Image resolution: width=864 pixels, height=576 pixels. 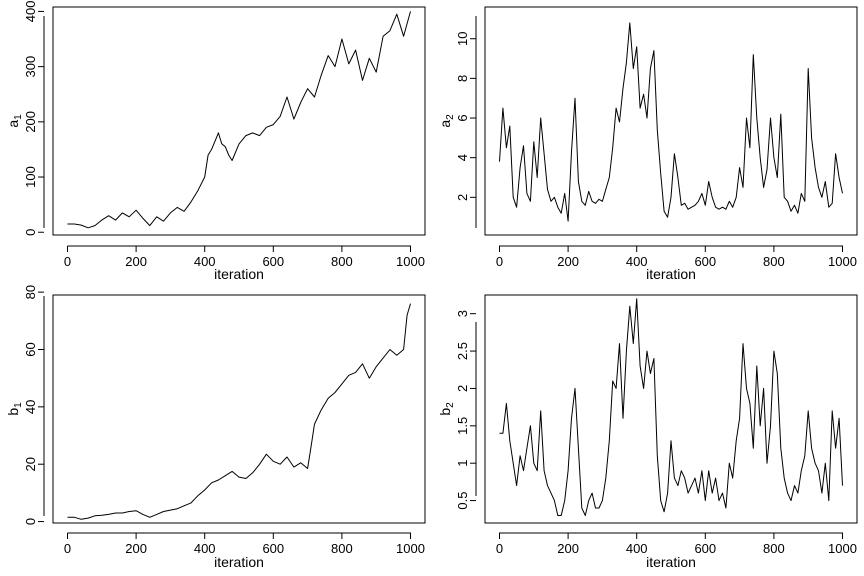 I want to click on y-ticks: 2 4 6 8 10, so click(x=465, y=116).